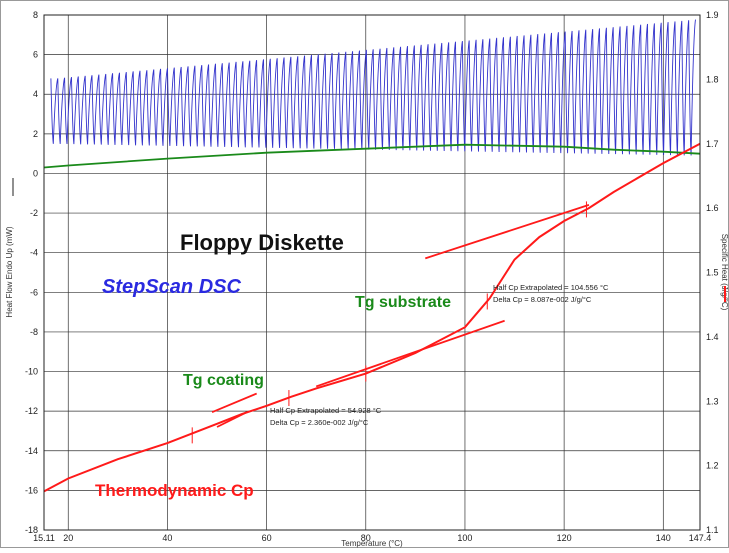 This screenshot has height=553, width=729. What do you see at coordinates (34, 292) in the screenshot?
I see `y-left-tick-label: -6` at bounding box center [34, 292].